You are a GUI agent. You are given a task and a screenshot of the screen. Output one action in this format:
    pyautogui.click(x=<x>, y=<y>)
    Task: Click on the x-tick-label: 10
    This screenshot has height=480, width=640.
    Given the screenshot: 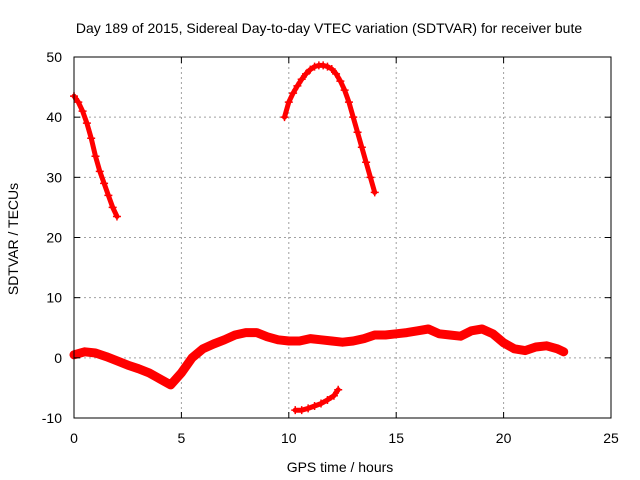 What is the action you would take?
    pyautogui.click(x=289, y=438)
    